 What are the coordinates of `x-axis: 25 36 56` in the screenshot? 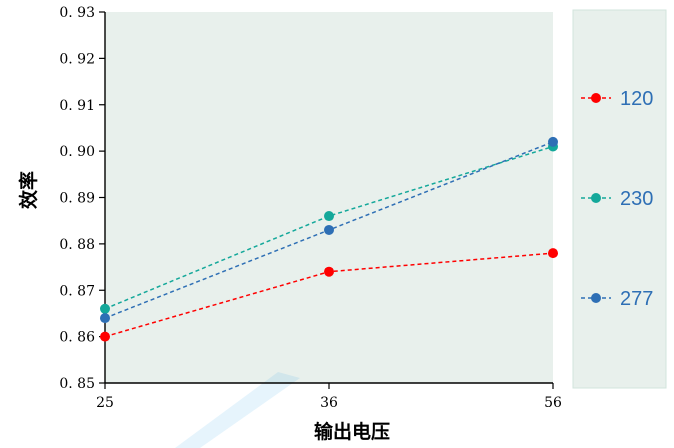 It's located at (329, 396).